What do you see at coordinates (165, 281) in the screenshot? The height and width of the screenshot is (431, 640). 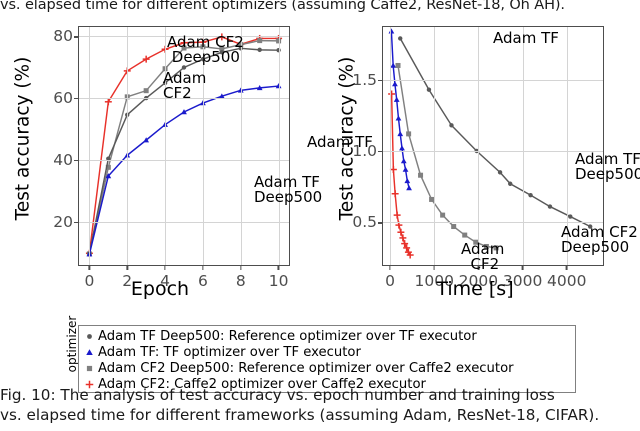 I see `x-tick-label: 4` at bounding box center [165, 281].